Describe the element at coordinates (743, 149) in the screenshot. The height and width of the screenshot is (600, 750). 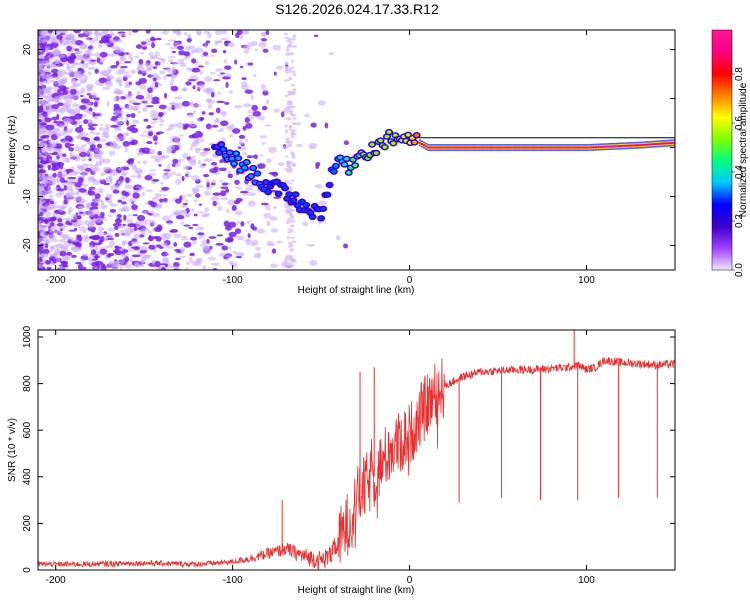
I see `colorbar-label: Normalized spectral amplitude` at that location.